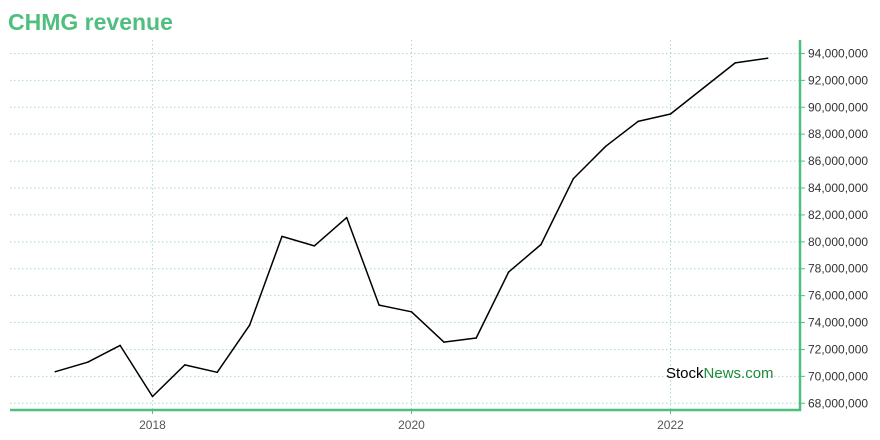 This screenshot has width=880, height=440. What do you see at coordinates (838, 269) in the screenshot?
I see `y-tick-label: 78,000,000` at bounding box center [838, 269].